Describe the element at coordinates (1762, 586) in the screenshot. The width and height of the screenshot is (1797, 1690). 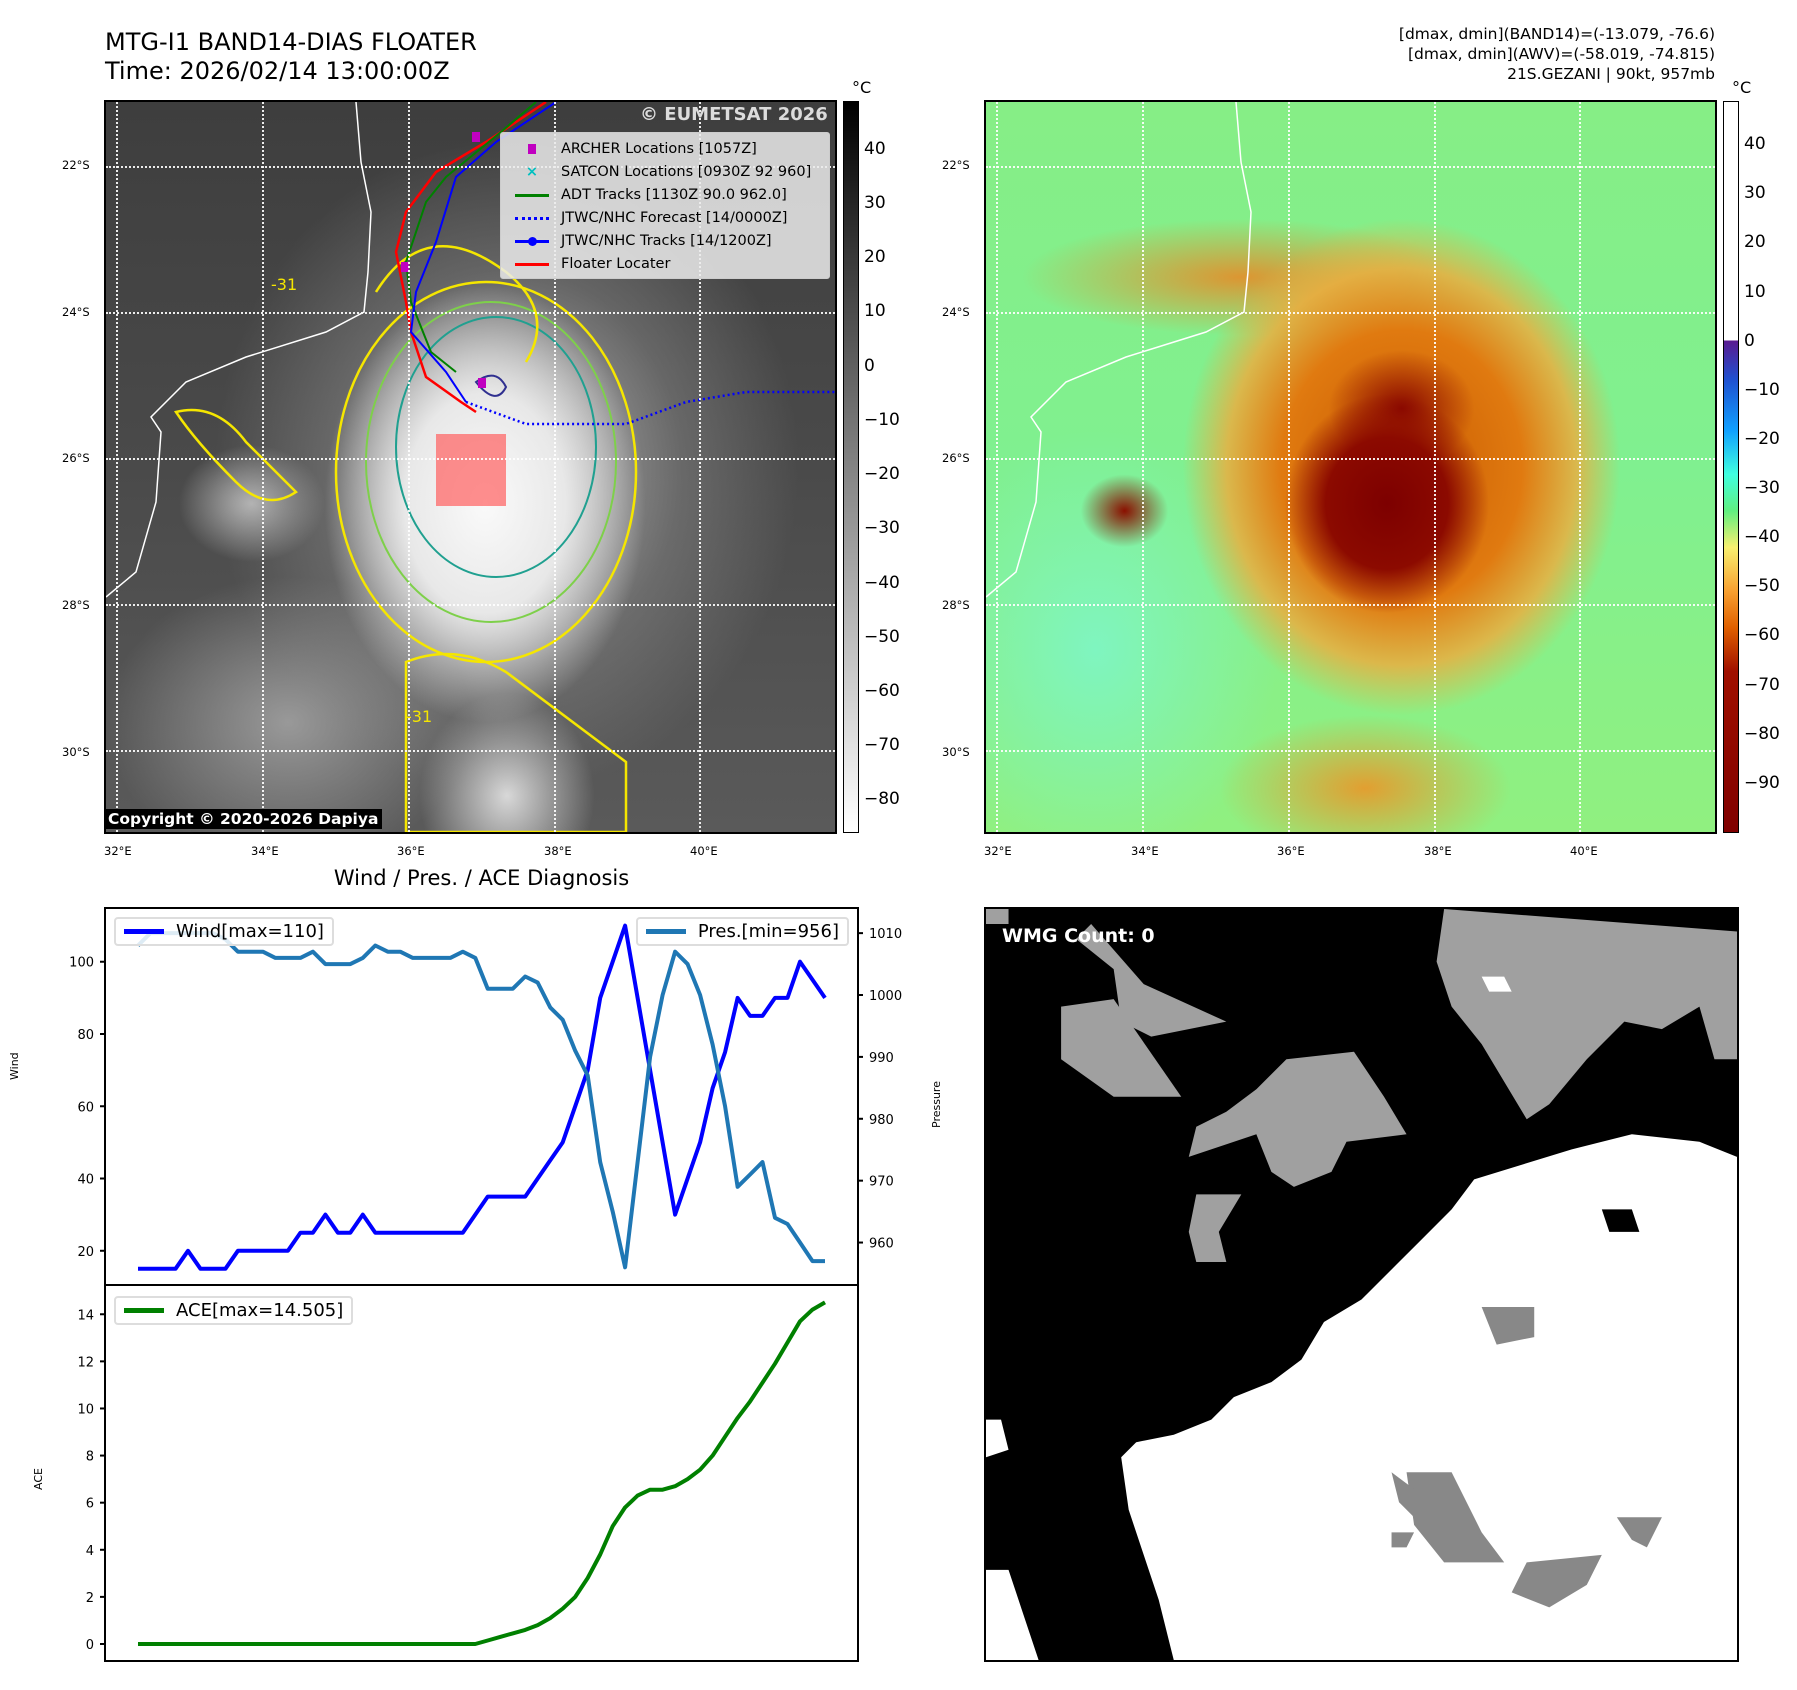
I see `colorbar-tick-label: −50` at that location.